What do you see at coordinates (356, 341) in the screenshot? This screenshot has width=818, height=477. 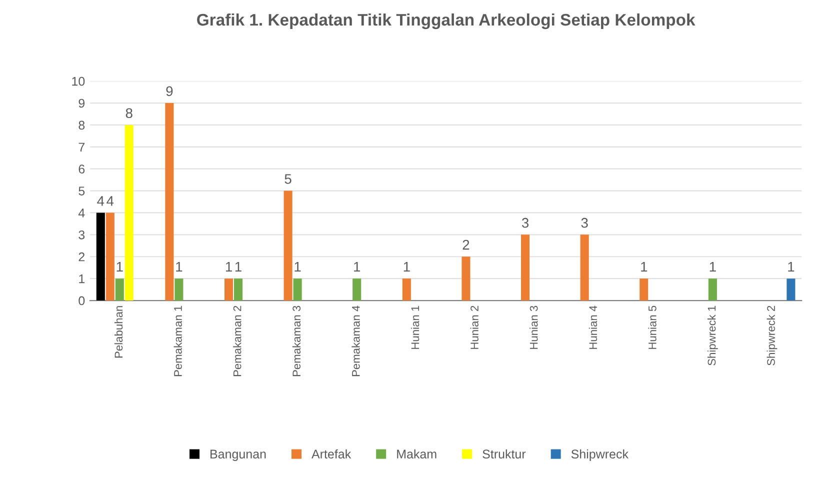 I see `x-tick-label: Pemakaman 4` at bounding box center [356, 341].